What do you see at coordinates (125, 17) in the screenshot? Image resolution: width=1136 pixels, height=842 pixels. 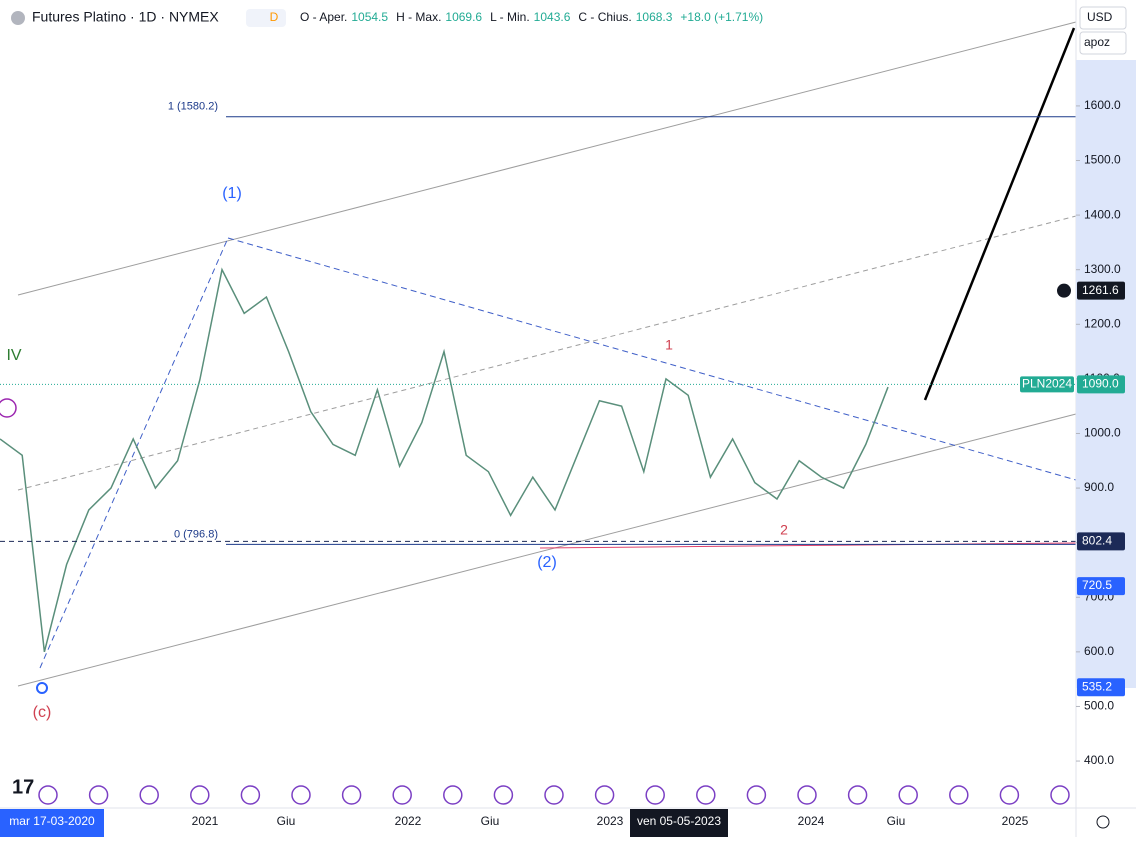 I see `symbol-title: Futures Platino · 1D · NYMEX` at bounding box center [125, 17].